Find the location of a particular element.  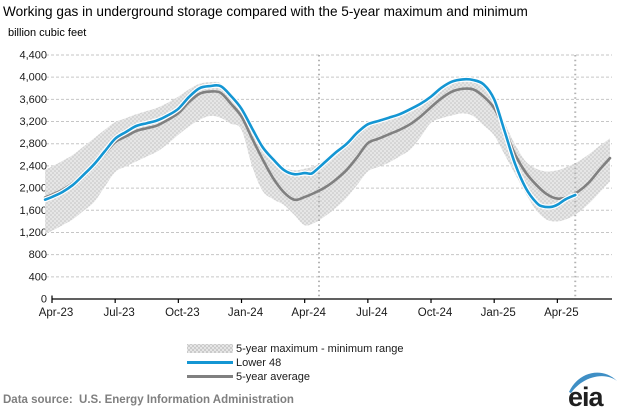

y-tick-label: 2,800 is located at coordinates (33, 144).